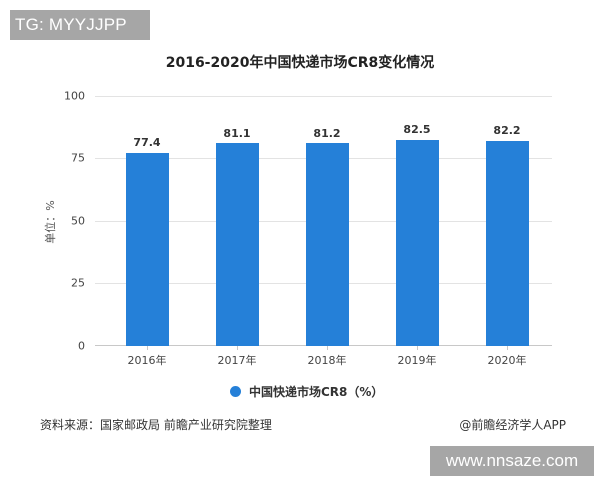  What do you see at coordinates (507, 360) in the screenshot?
I see `x-tick-2020: 2020年` at bounding box center [507, 360].